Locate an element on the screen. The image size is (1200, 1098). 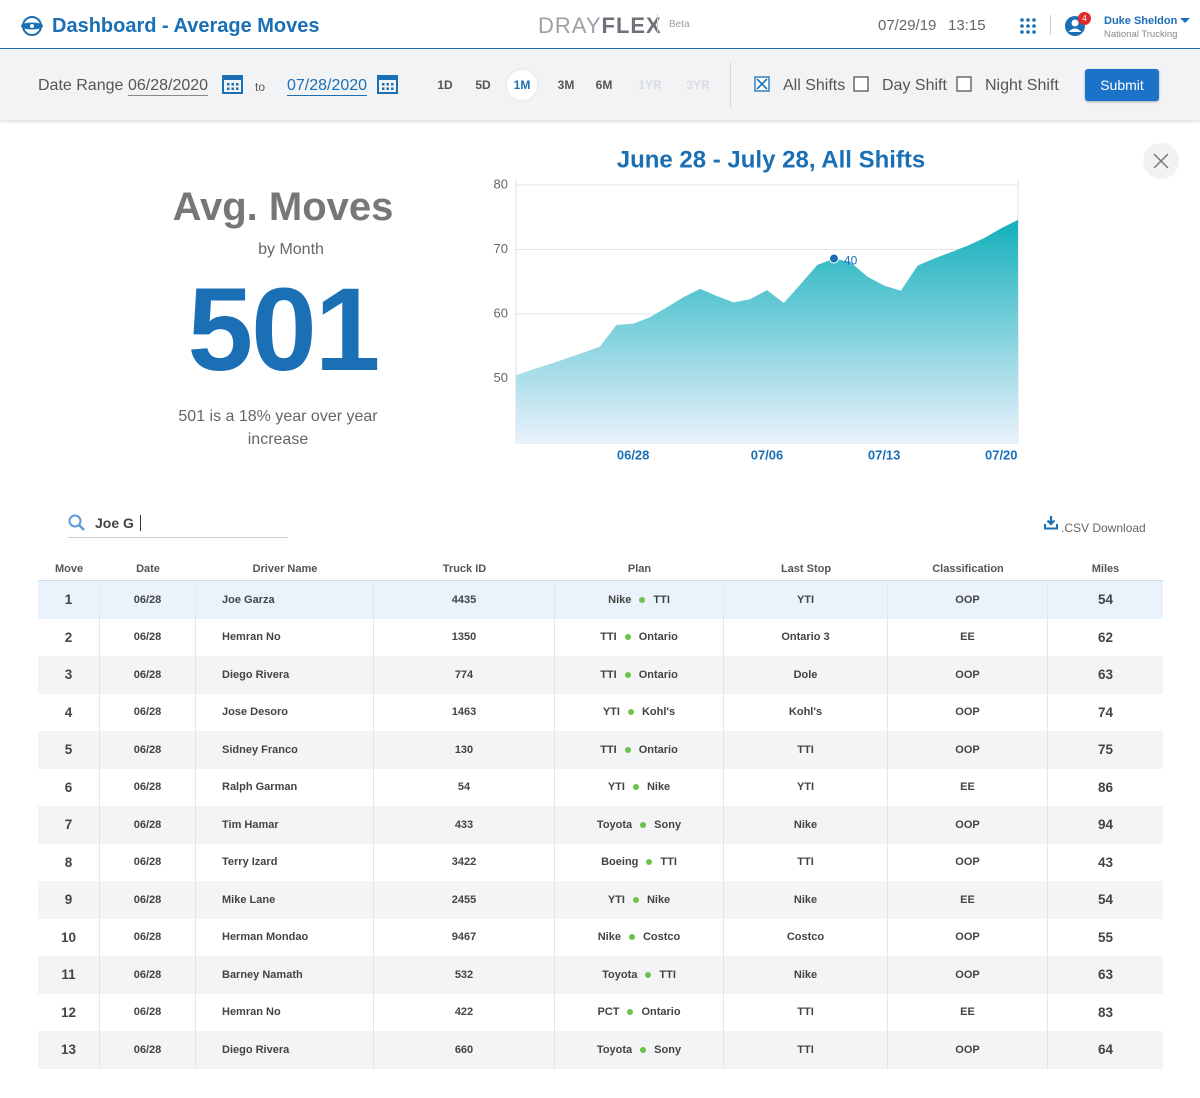
table-row: 6 06/28 Ralph Garman 54 YTI Nike YTI EE 86 is located at coordinates (600, 787).